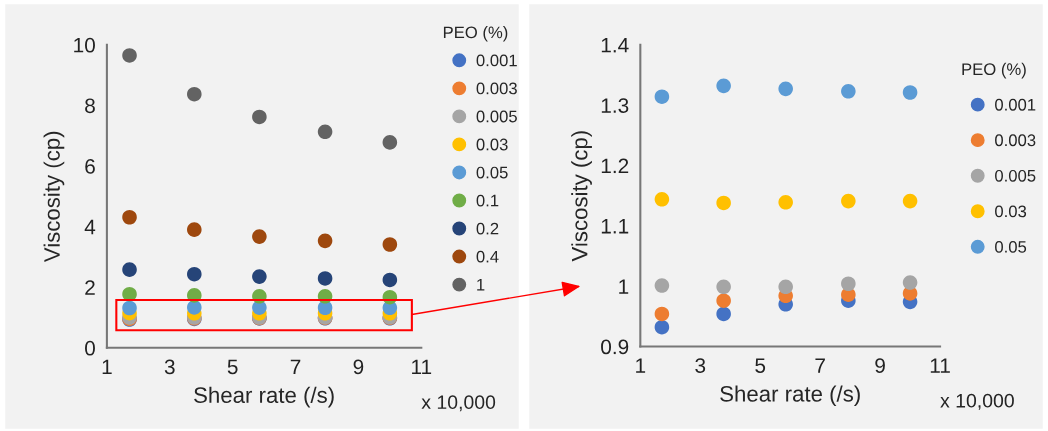  Describe the element at coordinates (90, 106) in the screenshot. I see `y-tick-label: 8` at that location.